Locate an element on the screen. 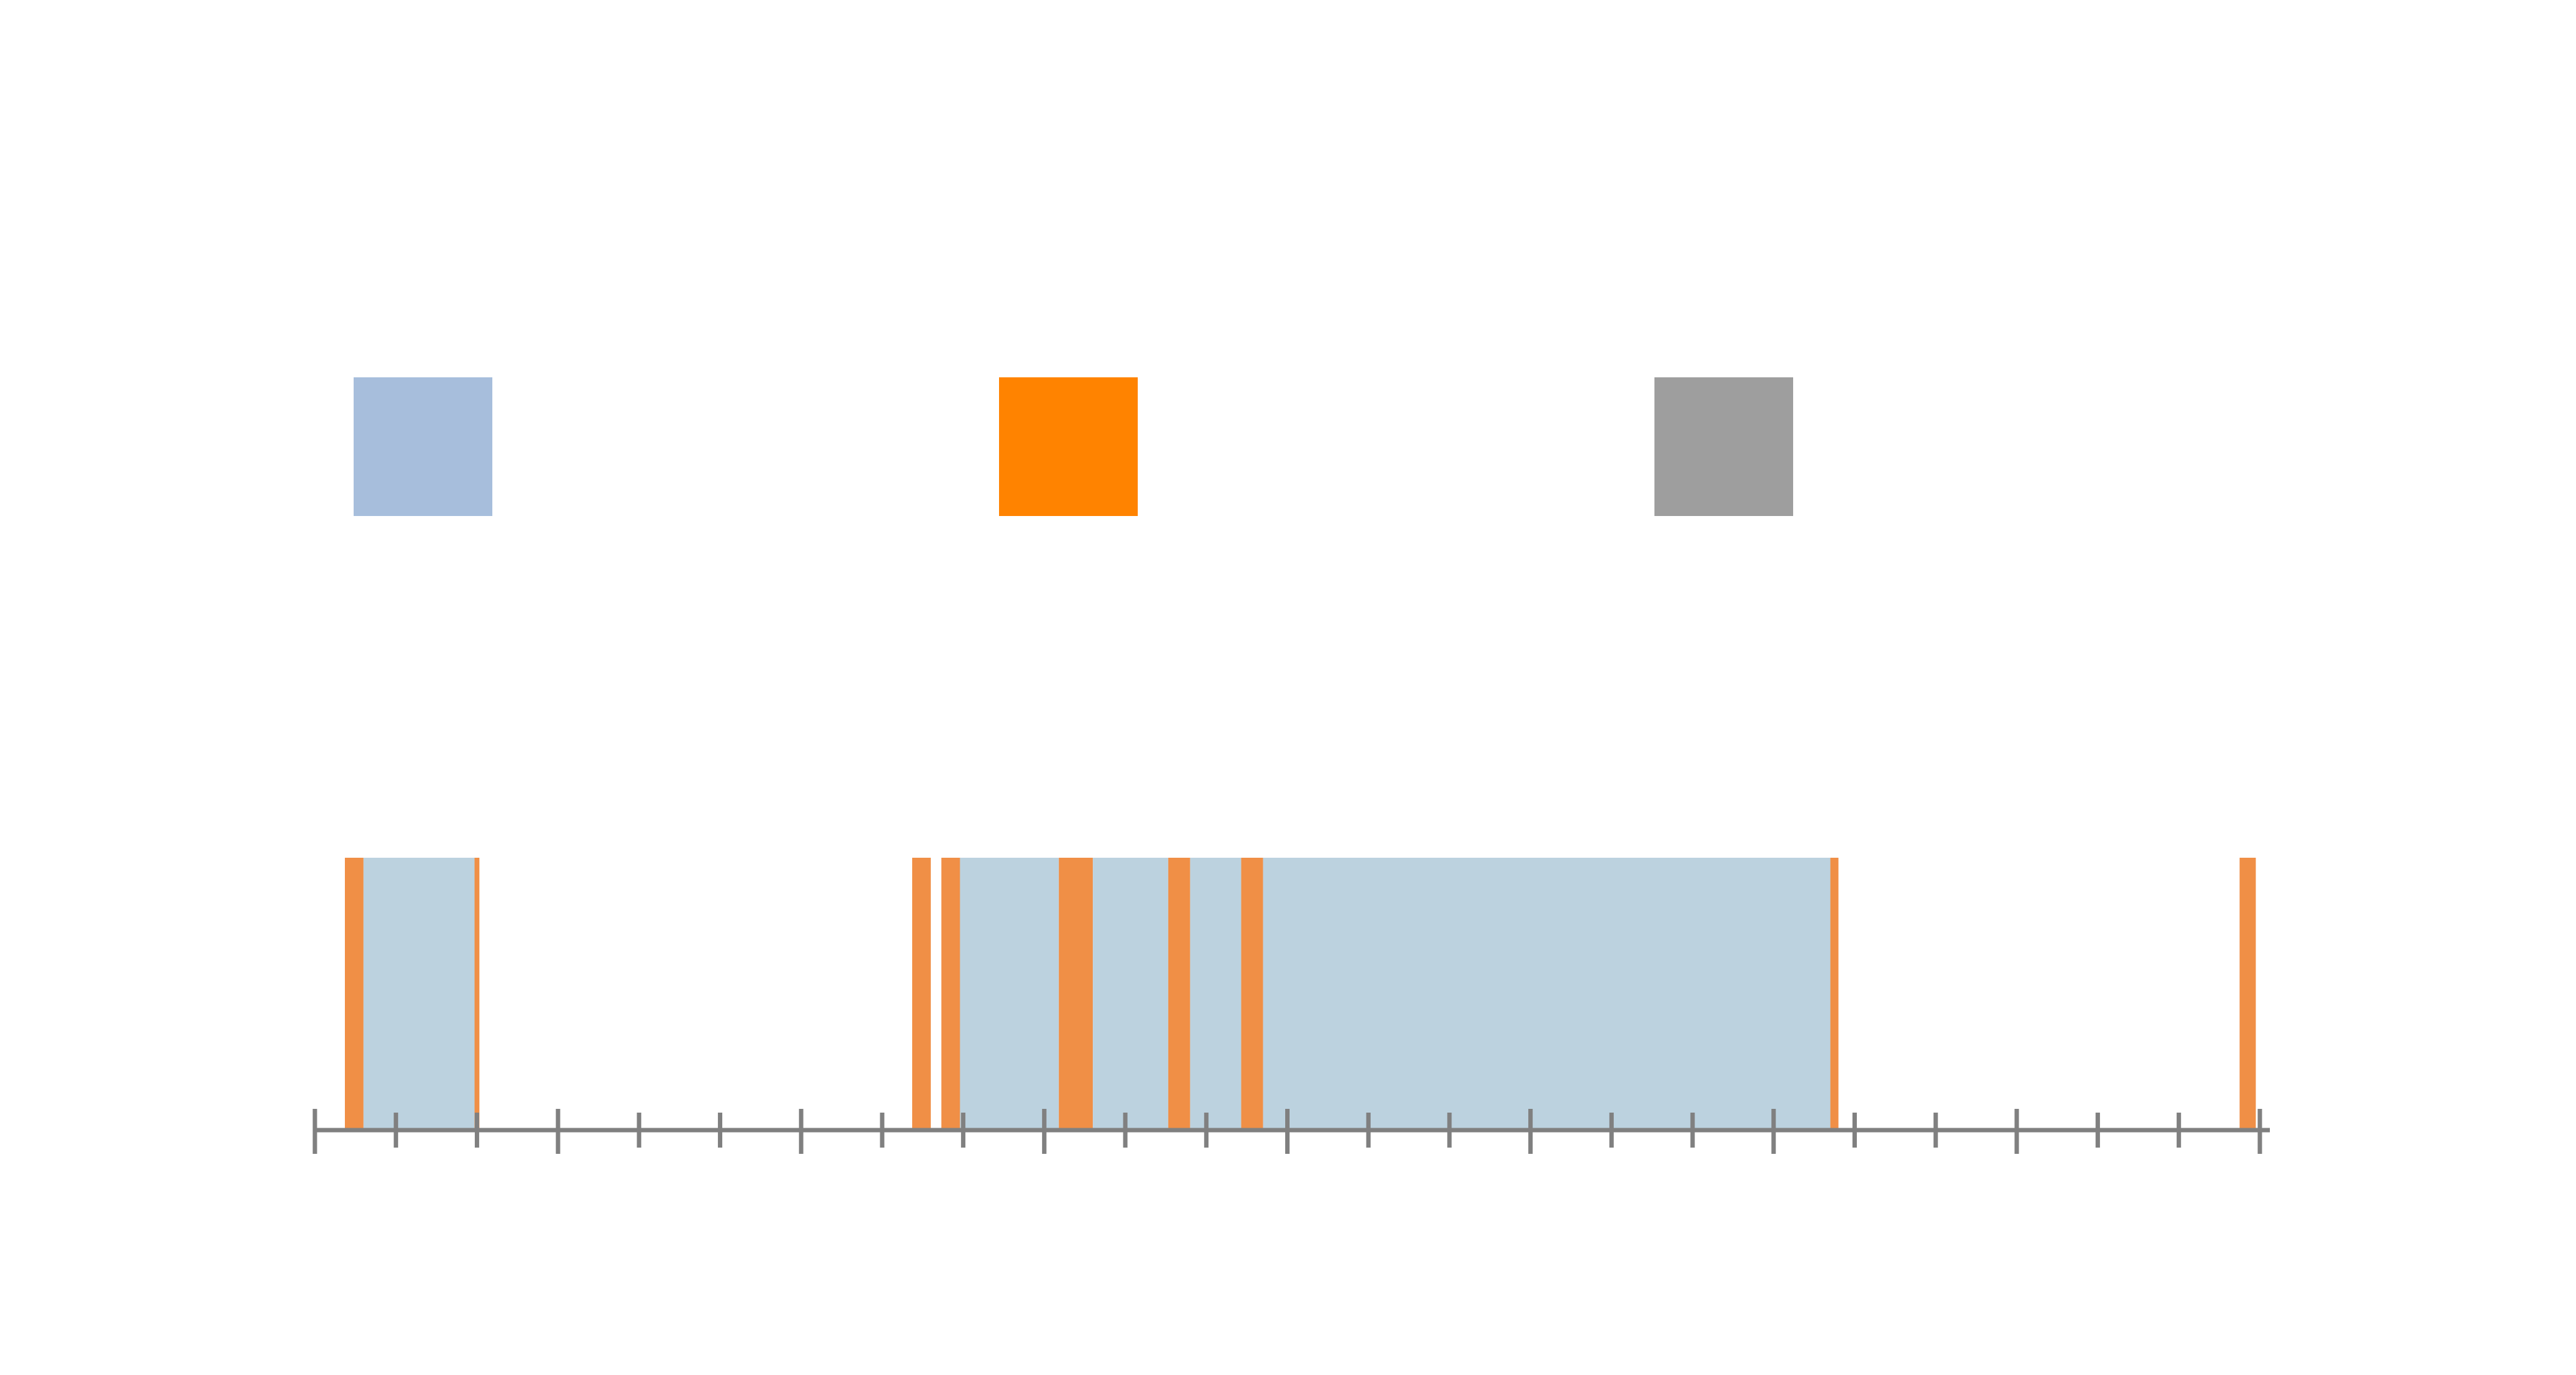  legend is located at coordinates (1073, 446).